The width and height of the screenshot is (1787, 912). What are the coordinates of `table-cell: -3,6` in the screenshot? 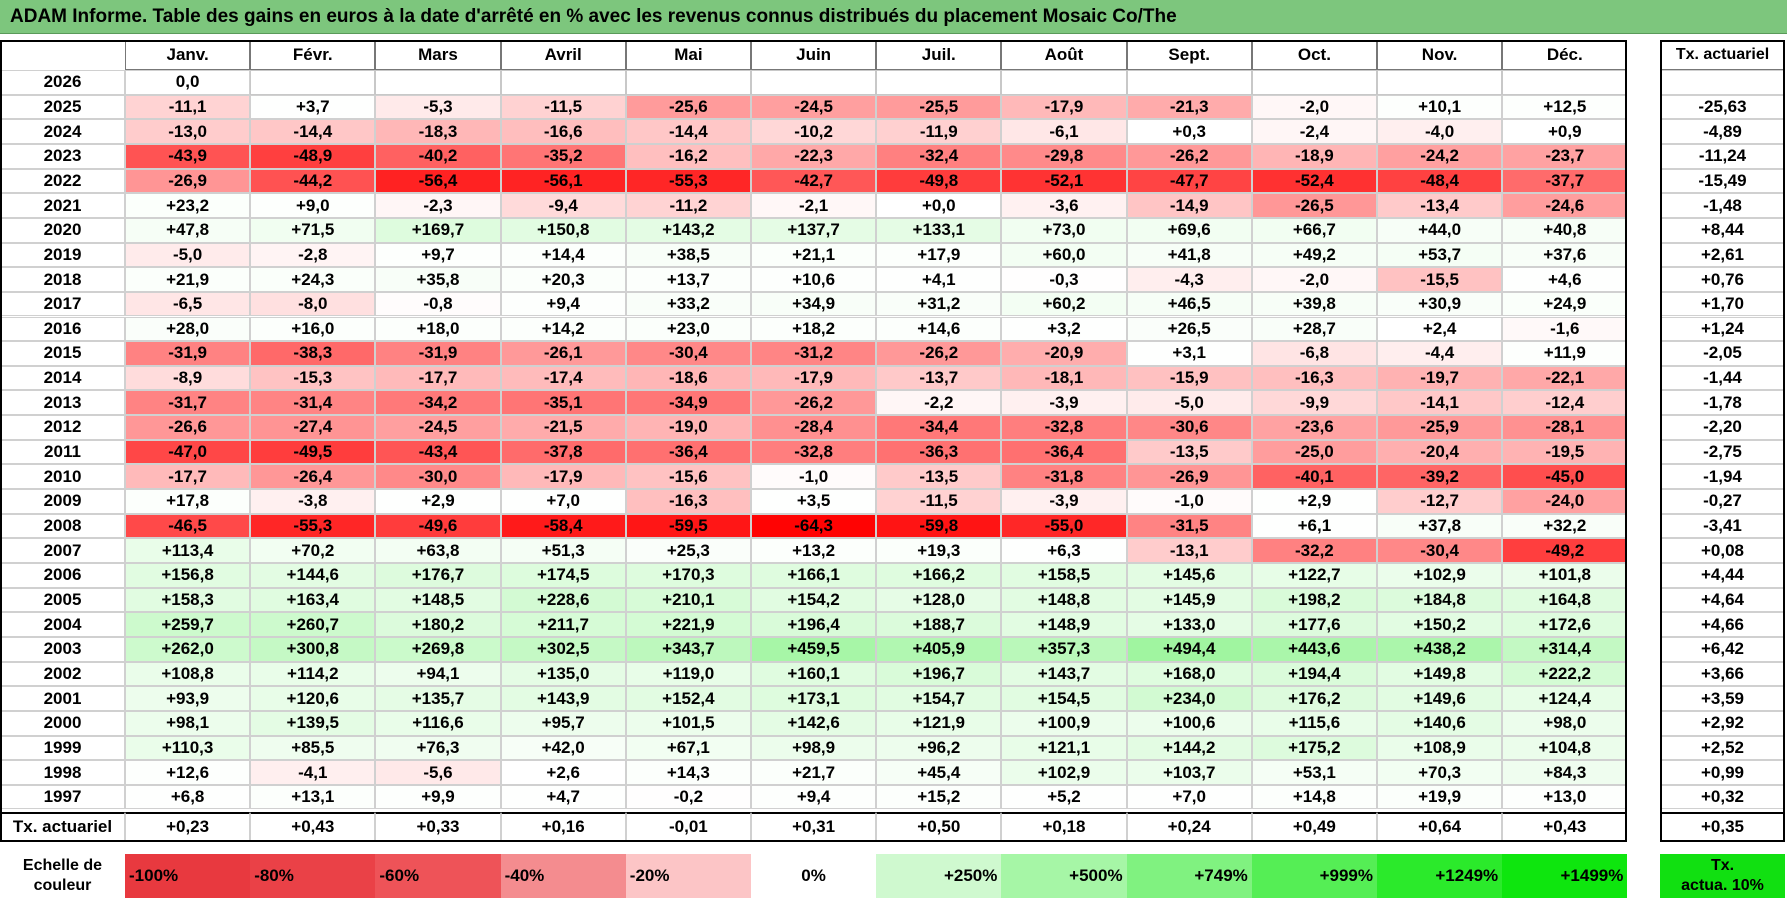 It's located at (1064, 205).